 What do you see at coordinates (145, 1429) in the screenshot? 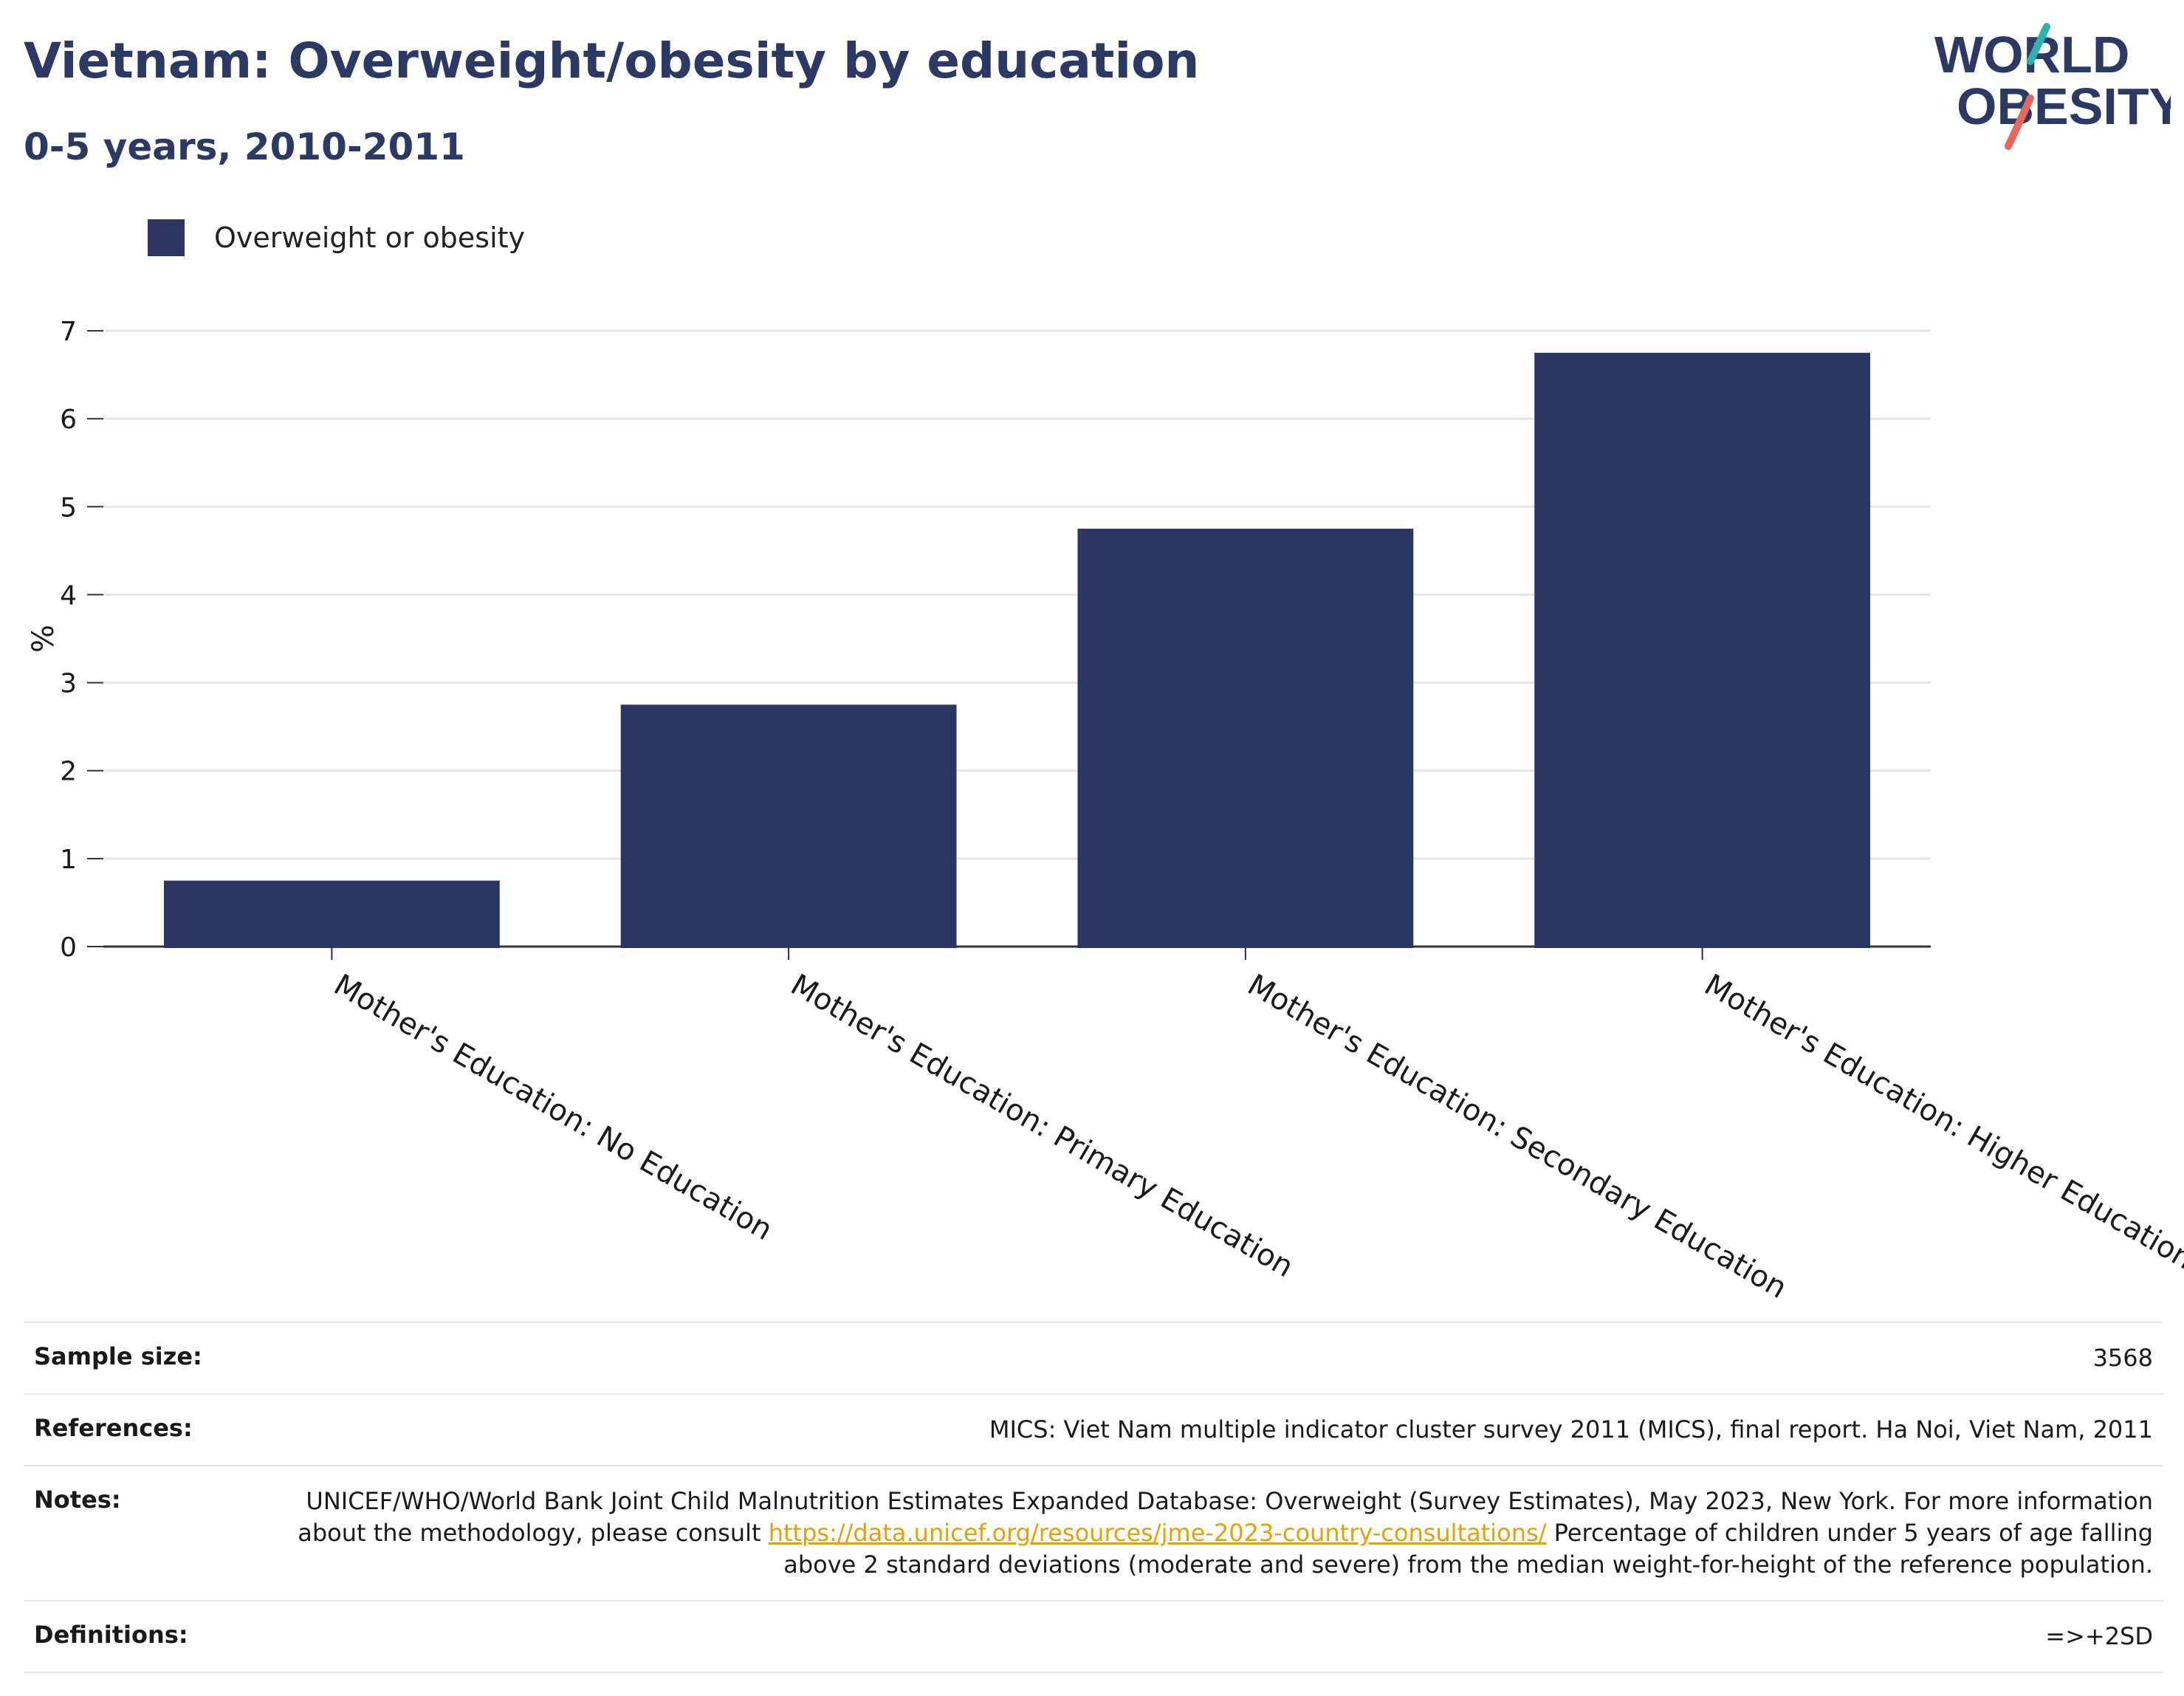
I see `references-label: References:` at bounding box center [145, 1429].